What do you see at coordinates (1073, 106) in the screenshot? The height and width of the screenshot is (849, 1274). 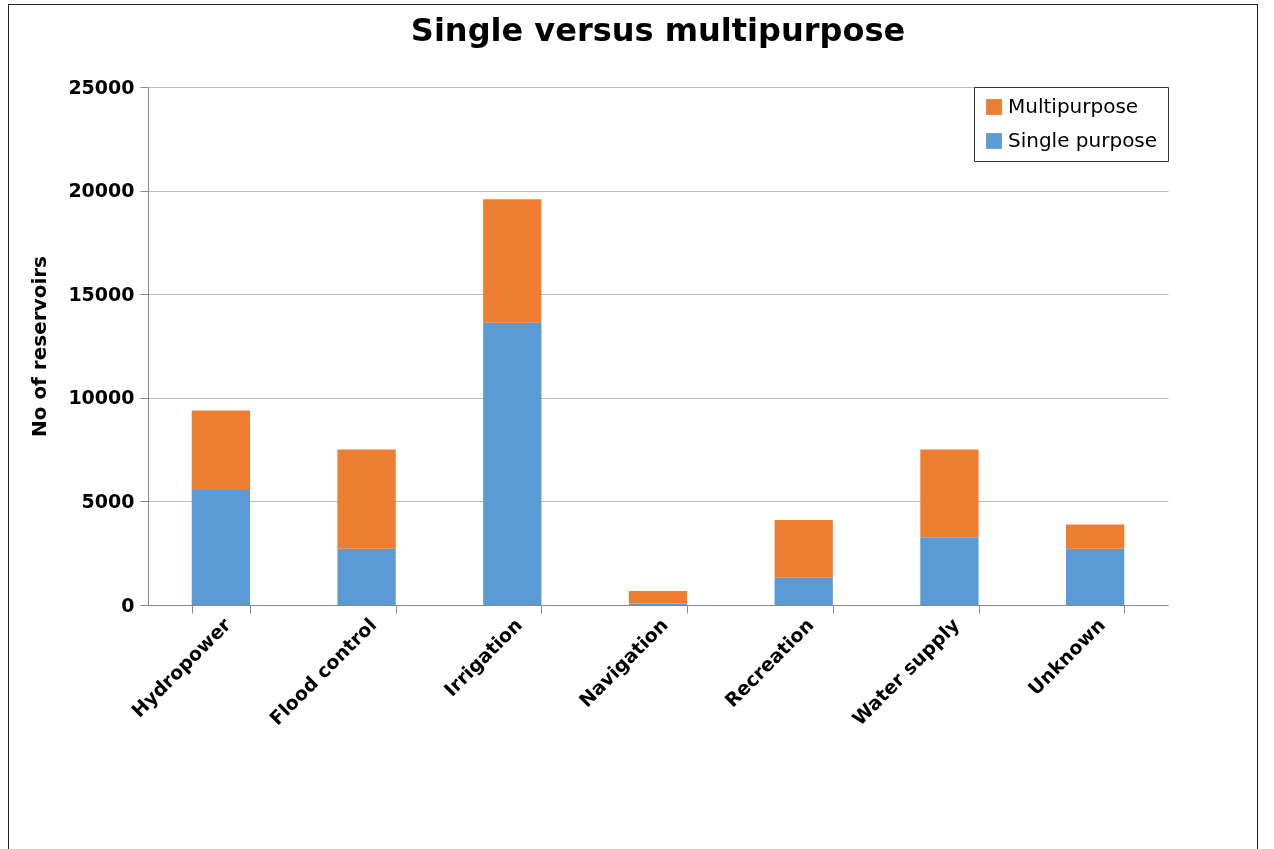 I see `legend-label: Multipurpose` at bounding box center [1073, 106].